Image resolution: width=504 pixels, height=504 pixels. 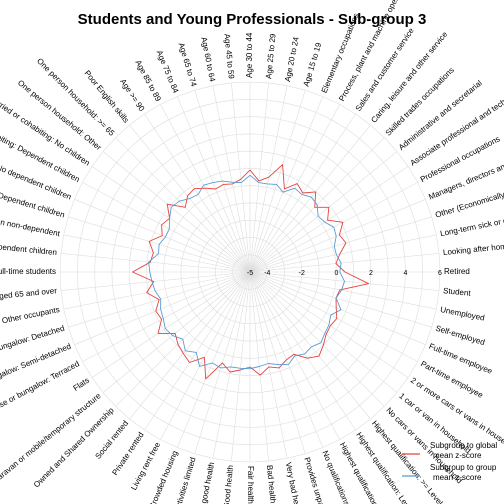 What do you see at coordinates (302, 273) in the screenshot?
I see `tick-label: -2` at bounding box center [302, 273].